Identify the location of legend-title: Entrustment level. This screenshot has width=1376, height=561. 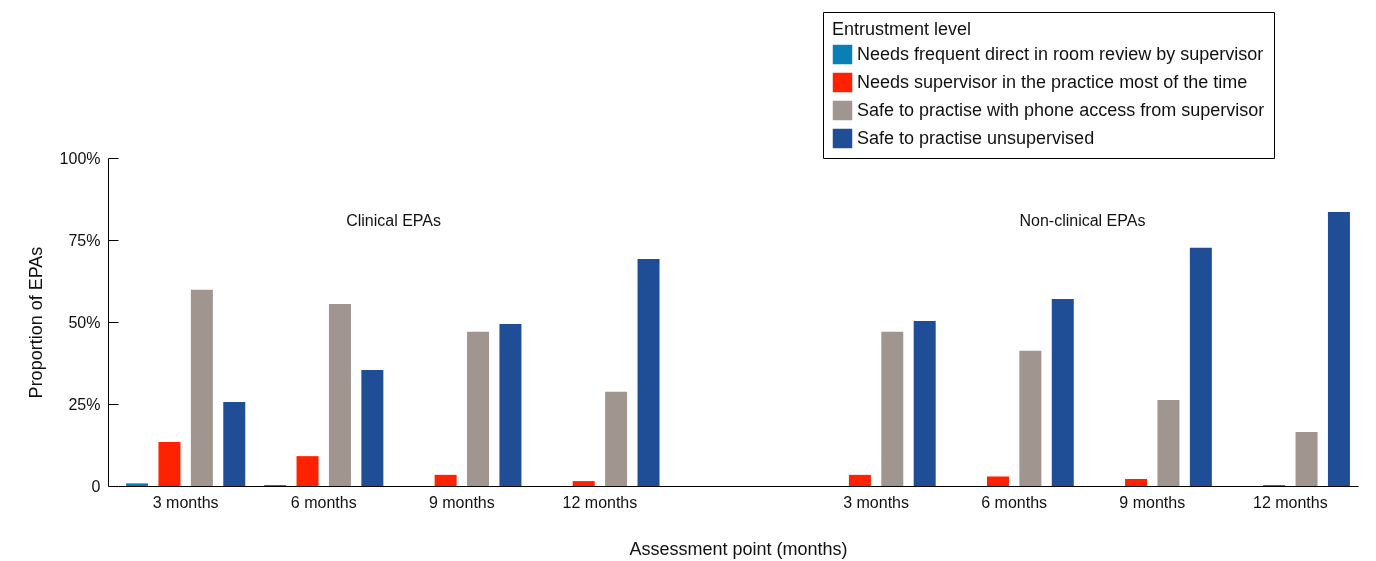
(902, 29).